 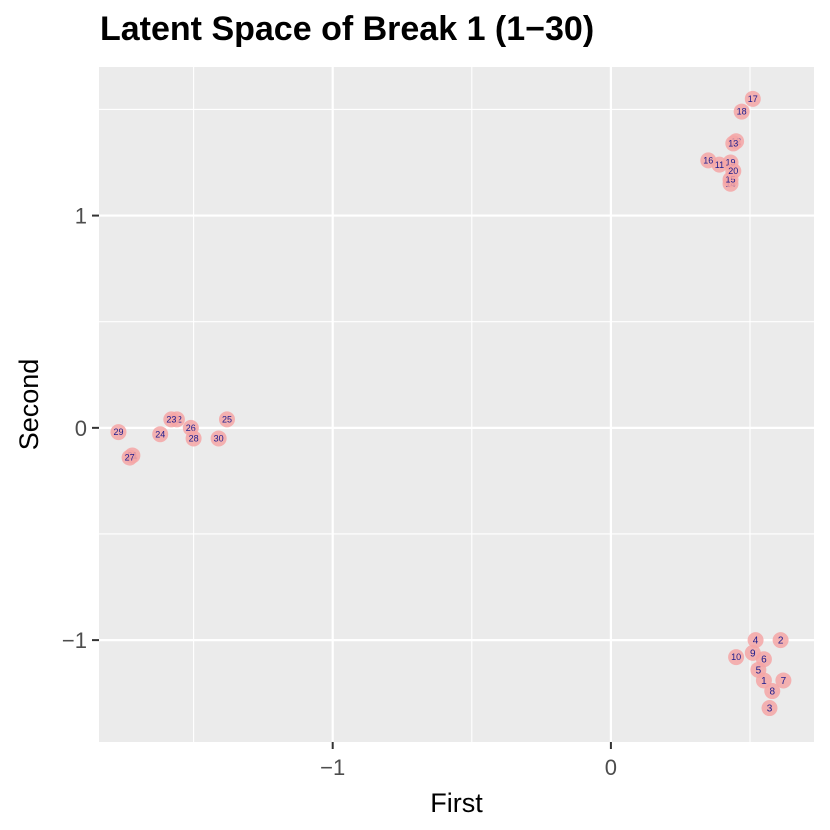 I want to click on chart-title: Latent Space of Break 1 (1−30), so click(x=347, y=29).